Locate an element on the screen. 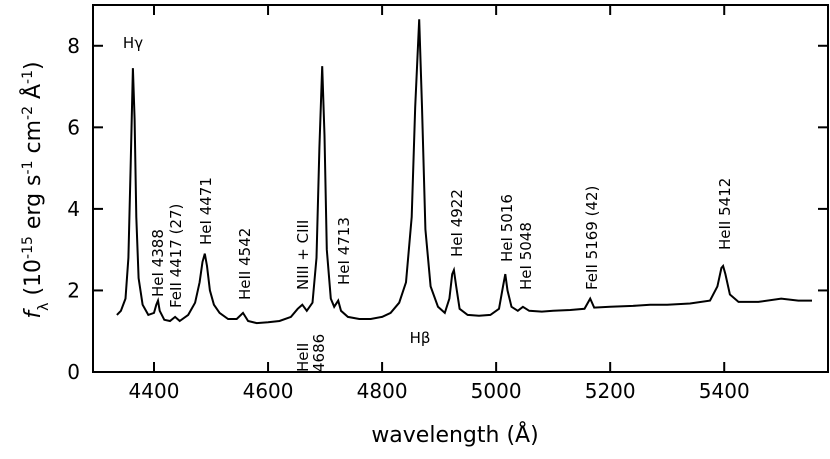  line-annotation: FeII 4417 (27) is located at coordinates (176, 256).